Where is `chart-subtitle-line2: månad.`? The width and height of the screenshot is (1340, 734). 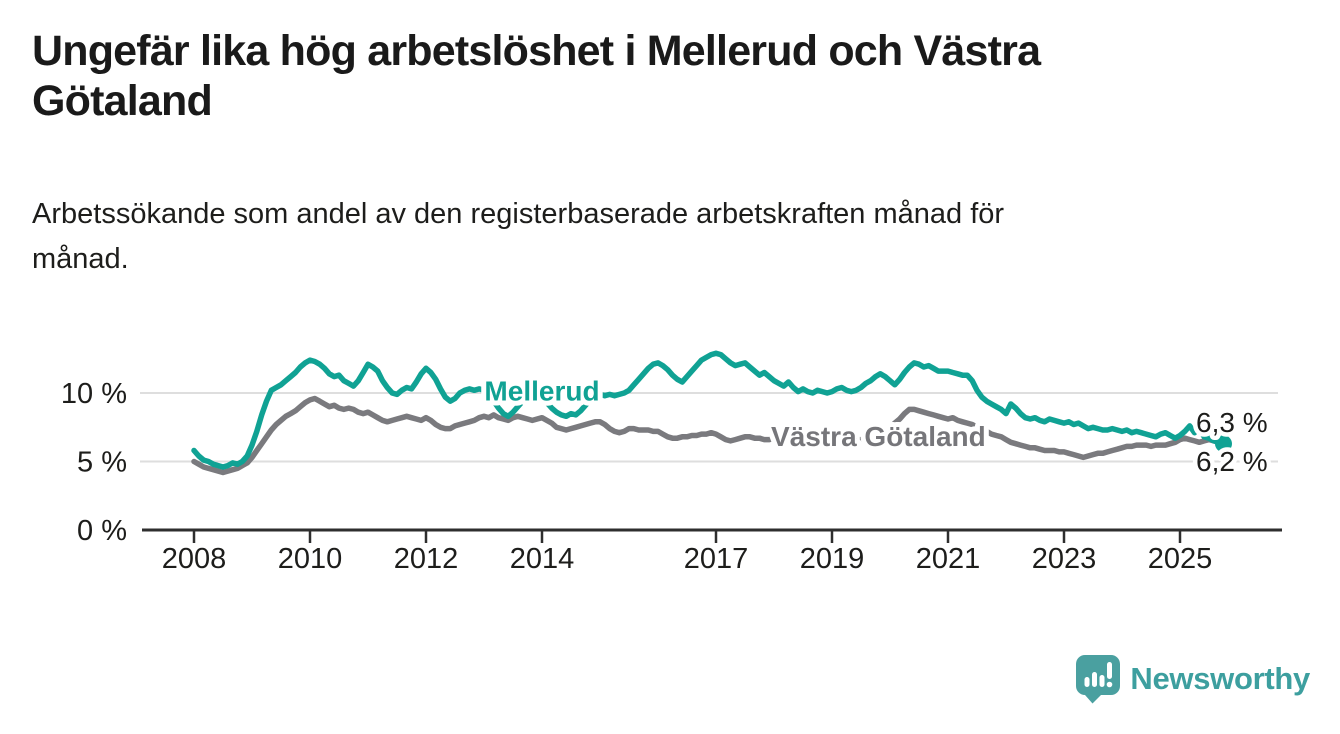
chart-subtitle-line2: månad. is located at coordinates (80, 259).